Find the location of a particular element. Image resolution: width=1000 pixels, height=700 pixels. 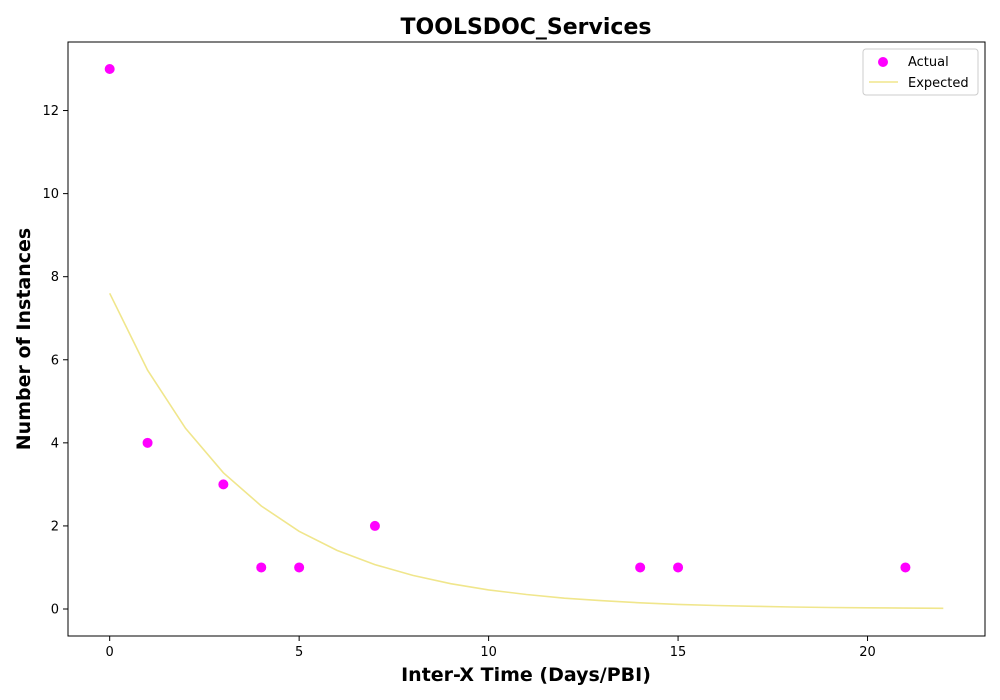

y-tick-label: 0 is located at coordinates (55, 610).